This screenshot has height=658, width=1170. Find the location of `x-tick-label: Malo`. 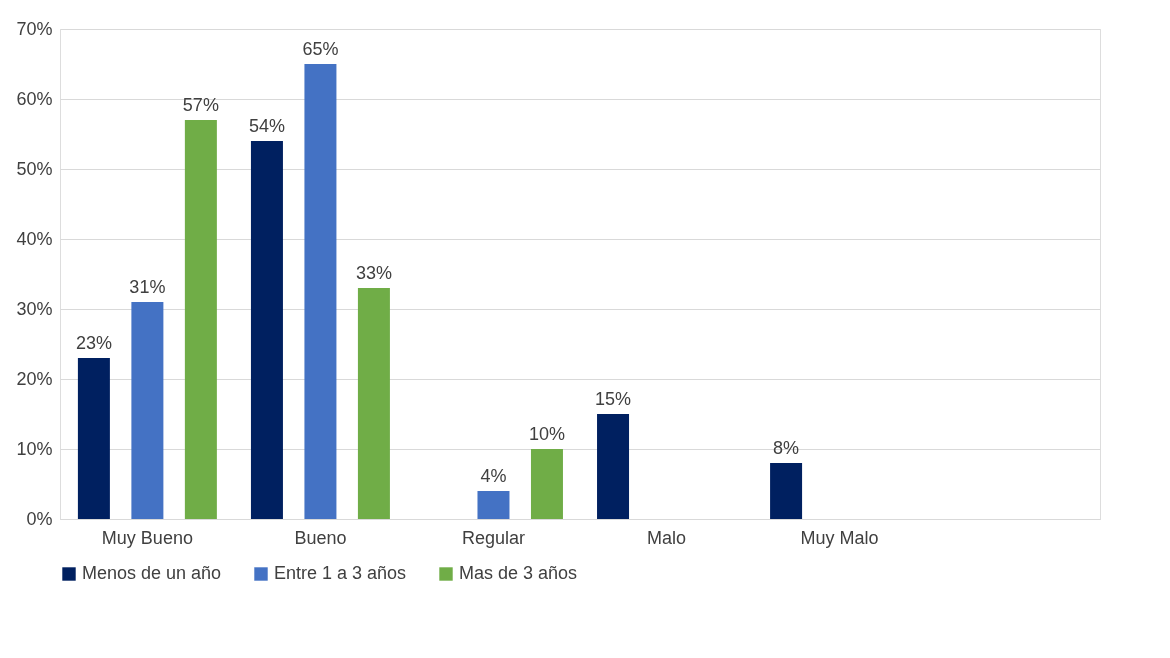

x-tick-label: Malo is located at coordinates (667, 537).